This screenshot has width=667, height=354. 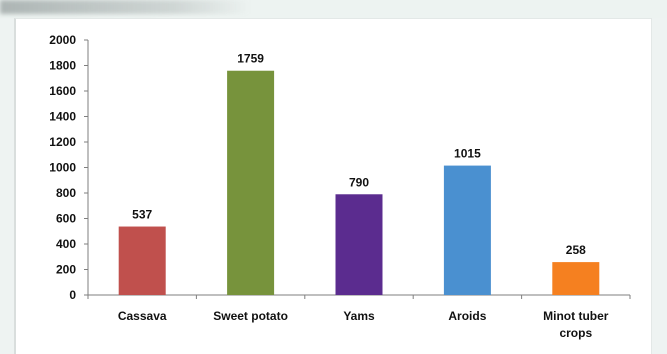 I want to click on y-tick-label: 1200, so click(x=62, y=142).